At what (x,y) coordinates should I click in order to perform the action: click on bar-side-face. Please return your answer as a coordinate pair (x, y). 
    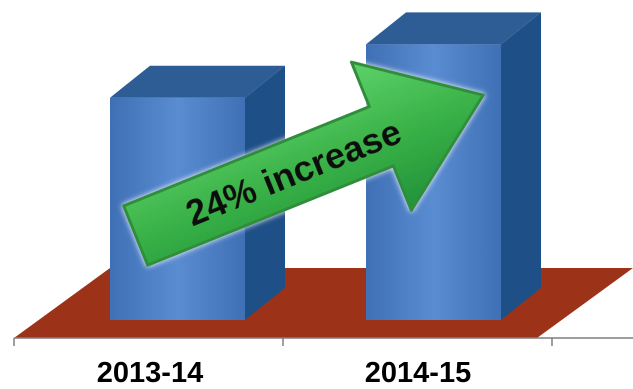
    Looking at the image, I should click on (521, 166).